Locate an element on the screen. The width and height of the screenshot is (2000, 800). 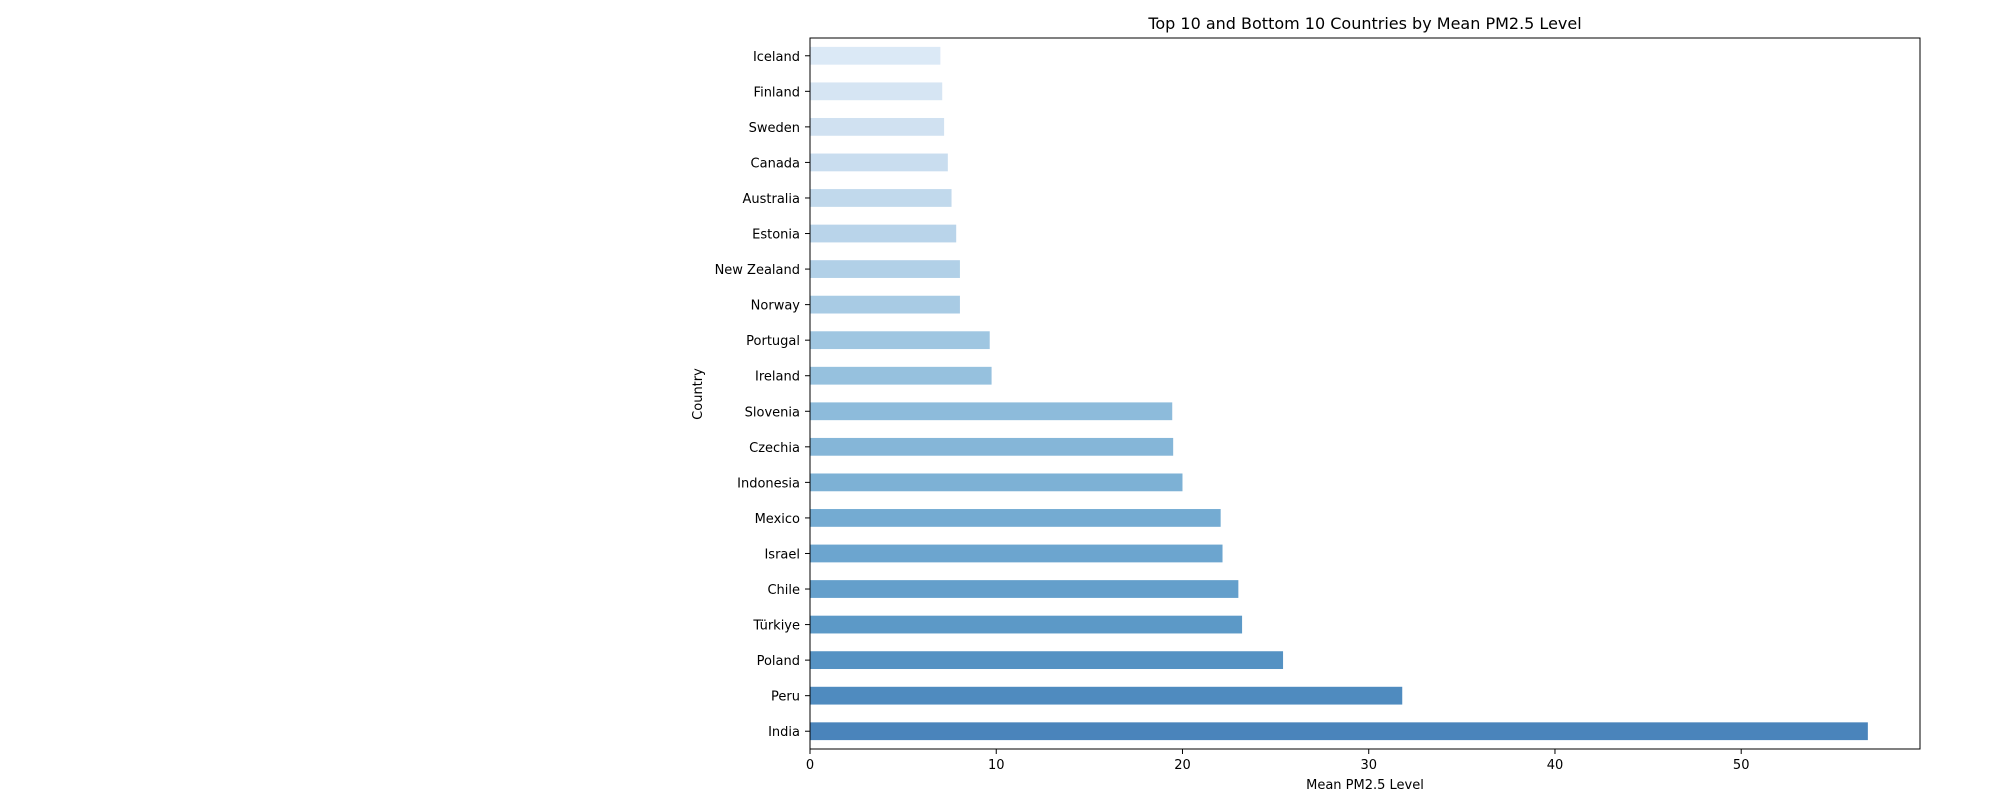
x-tick-label: 0 is located at coordinates (810, 765).